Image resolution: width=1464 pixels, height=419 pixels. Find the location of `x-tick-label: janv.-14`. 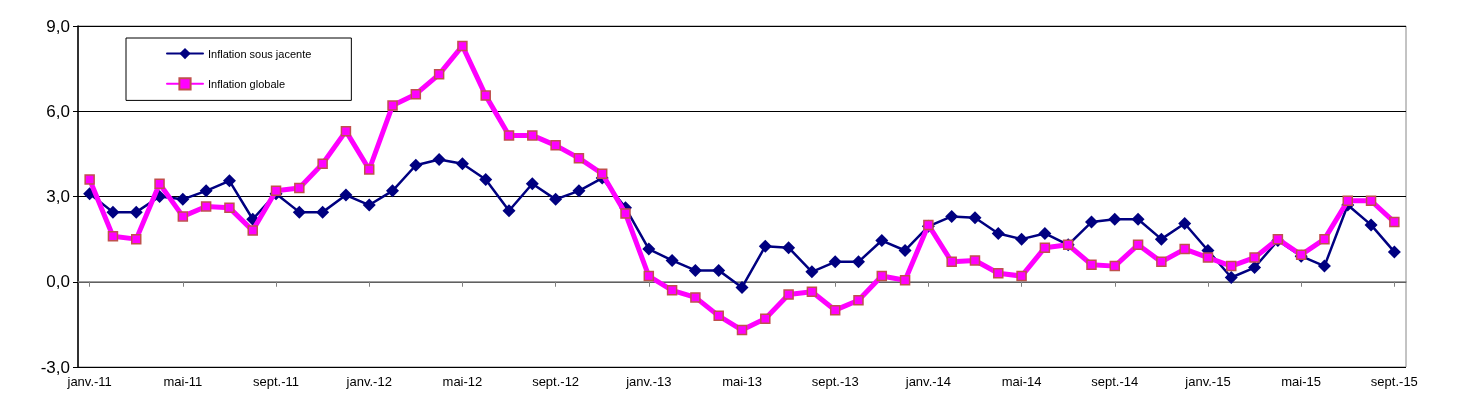

x-tick-label: janv.-14 is located at coordinates (928, 381).